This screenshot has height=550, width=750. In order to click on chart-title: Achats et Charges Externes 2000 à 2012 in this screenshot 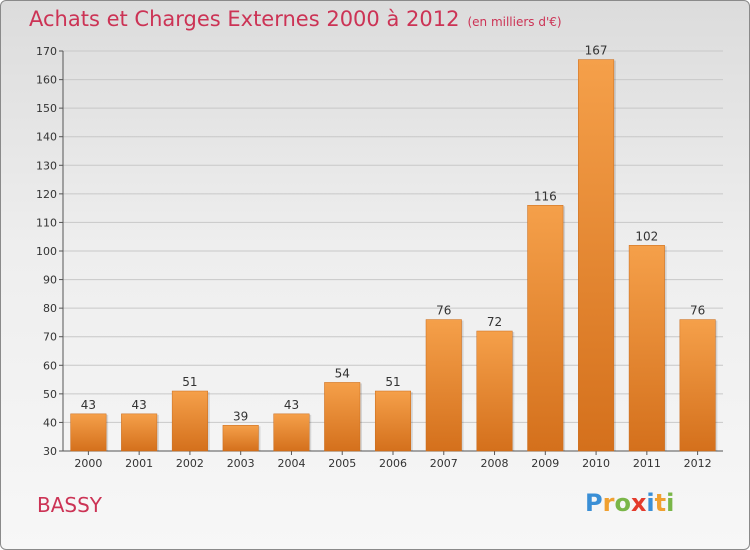, I will do `click(244, 19)`.